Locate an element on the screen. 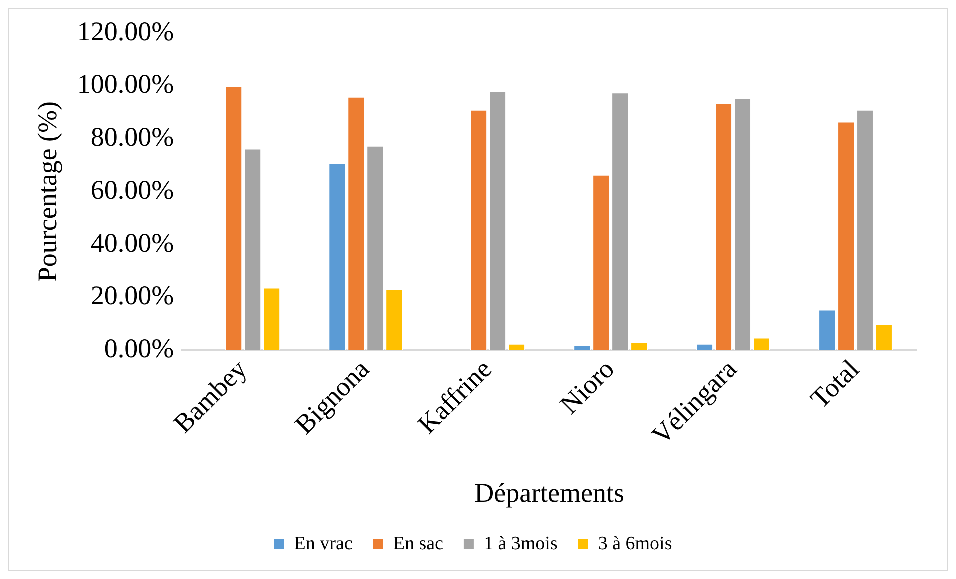 This screenshot has width=956, height=579. legend-label: 3 à 6mois is located at coordinates (635, 543).